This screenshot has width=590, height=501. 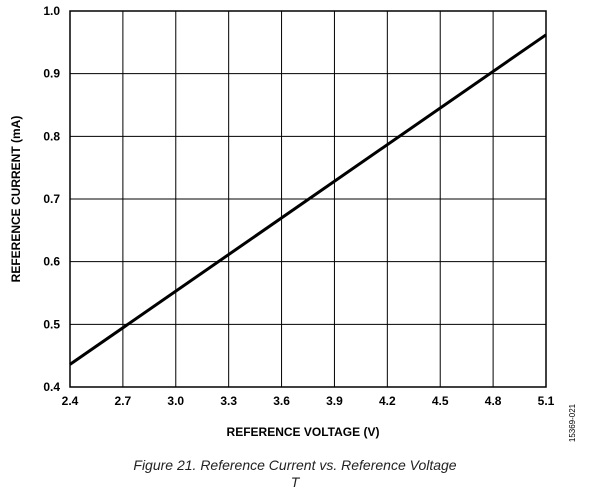 What do you see at coordinates (308, 401) in the screenshot?
I see `x-tick-labels: 2.4 2.7 3.0 3.3 3.6 3.9 4.2 4.5 4.8 5.1` at bounding box center [308, 401].